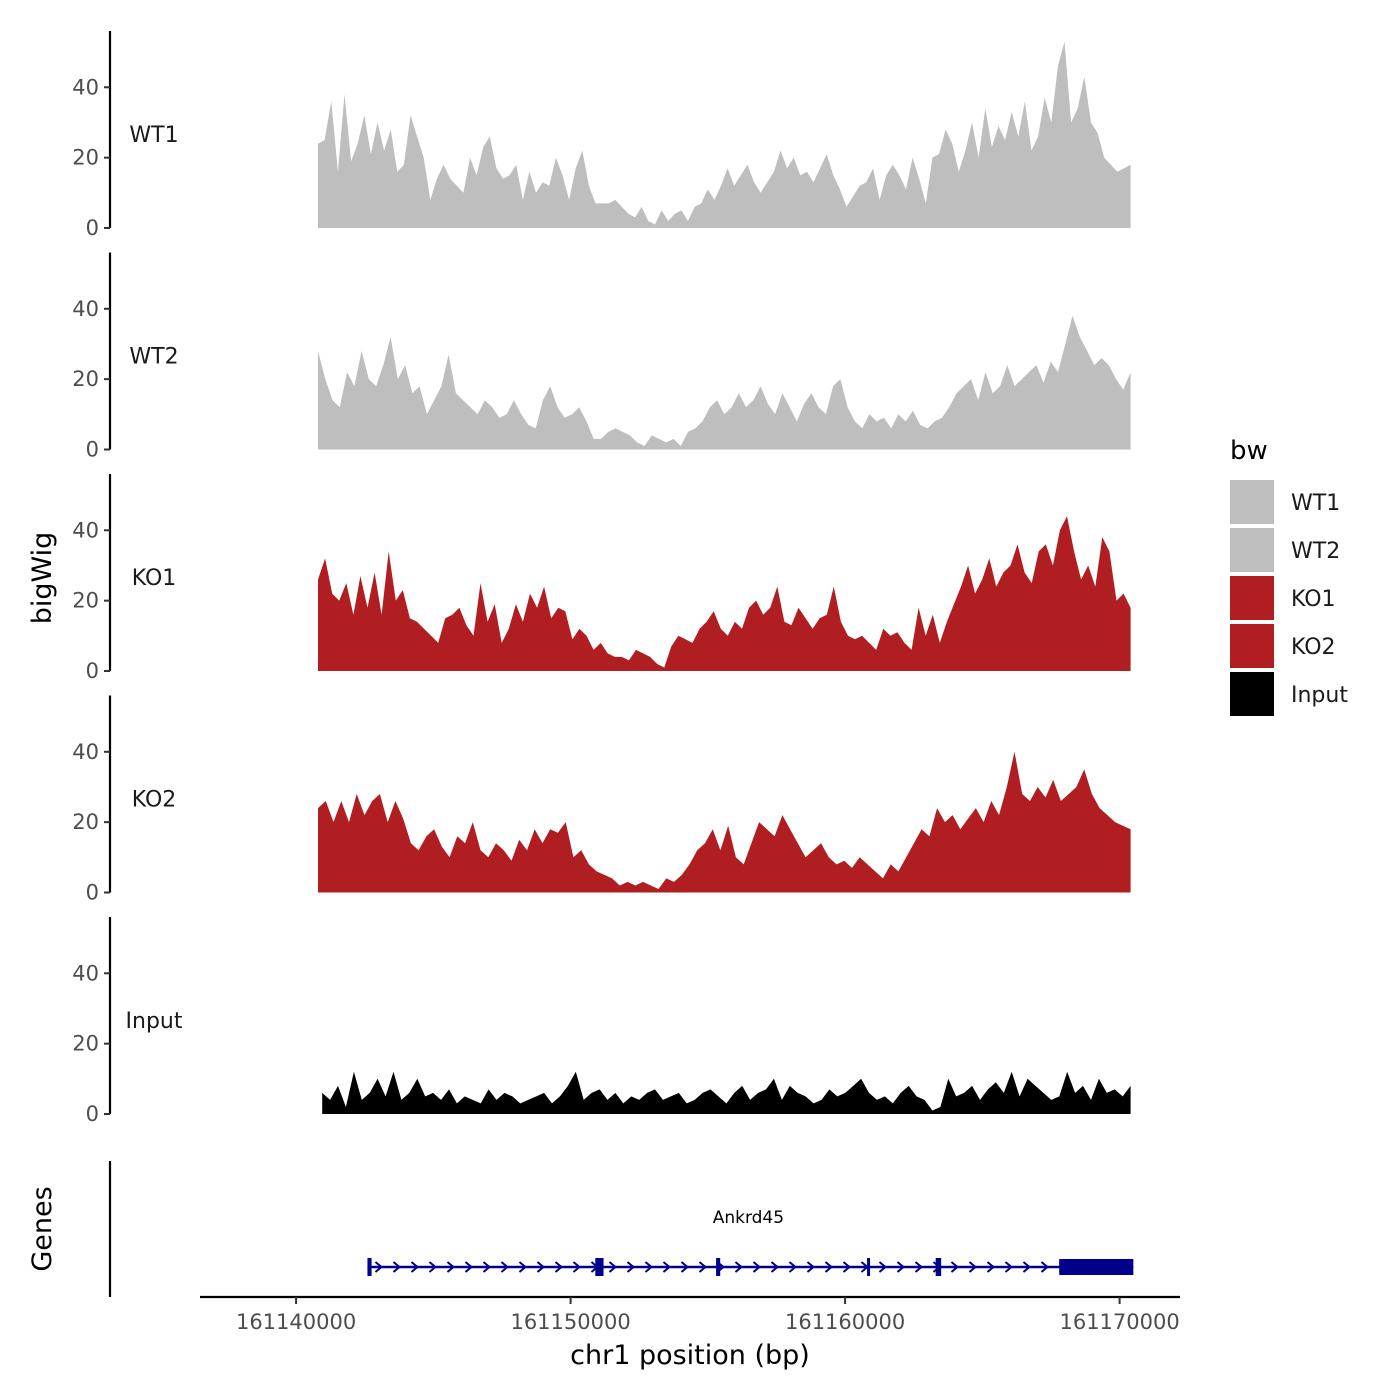  What do you see at coordinates (1315, 503) in the screenshot?
I see `legend-label-wt1: WT1` at bounding box center [1315, 503].